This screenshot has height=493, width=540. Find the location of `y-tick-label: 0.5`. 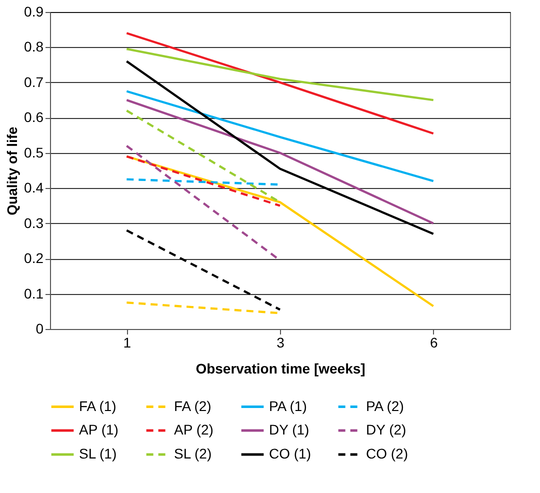

y-tick-label: 0.5 is located at coordinates (34, 152).